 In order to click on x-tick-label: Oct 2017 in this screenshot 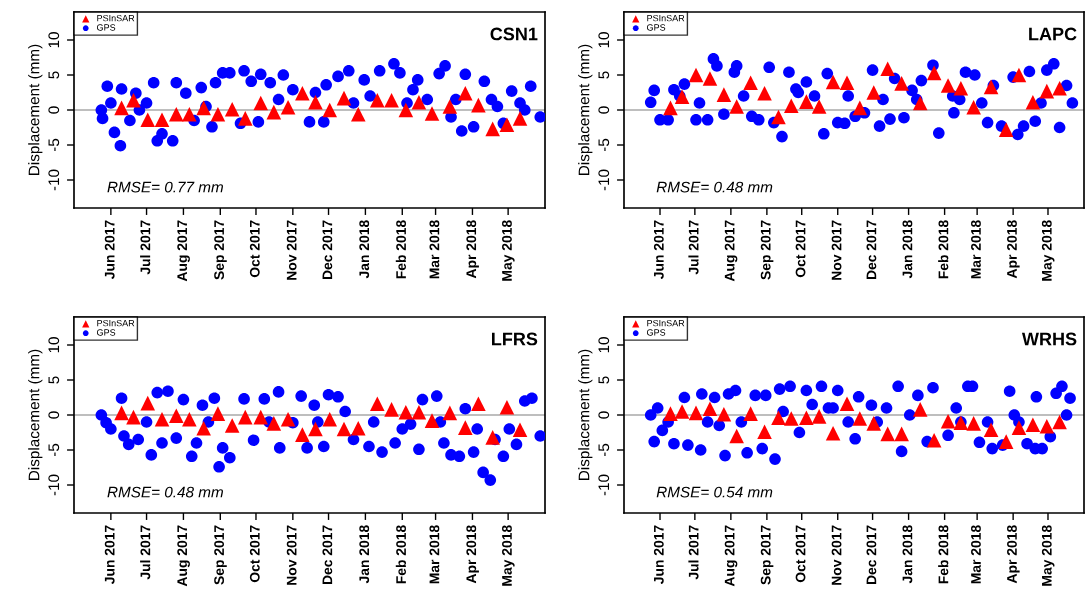, I will do `click(254, 249)`.